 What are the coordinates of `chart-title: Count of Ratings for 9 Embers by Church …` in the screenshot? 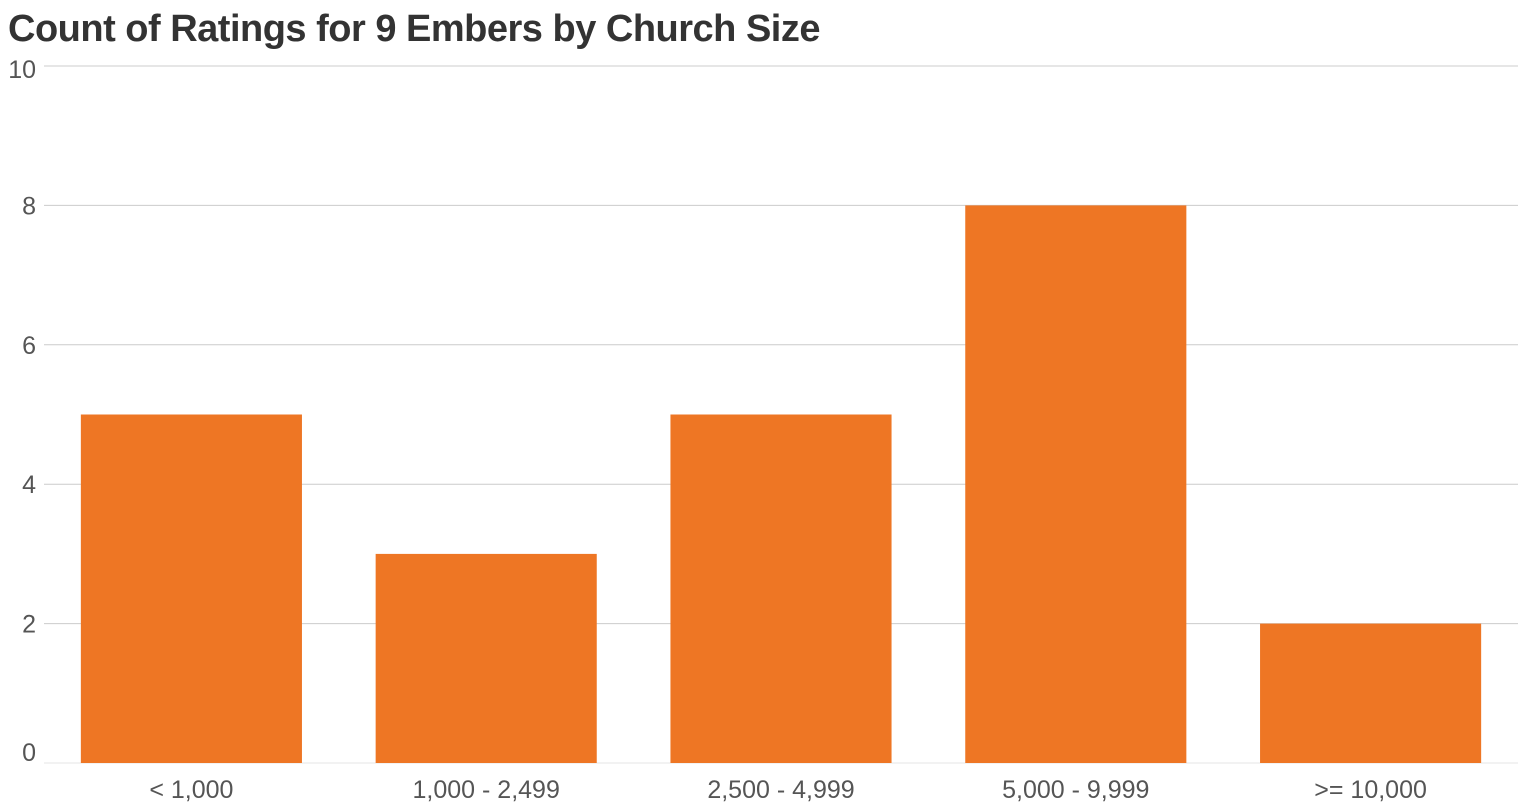 It's located at (414, 29).